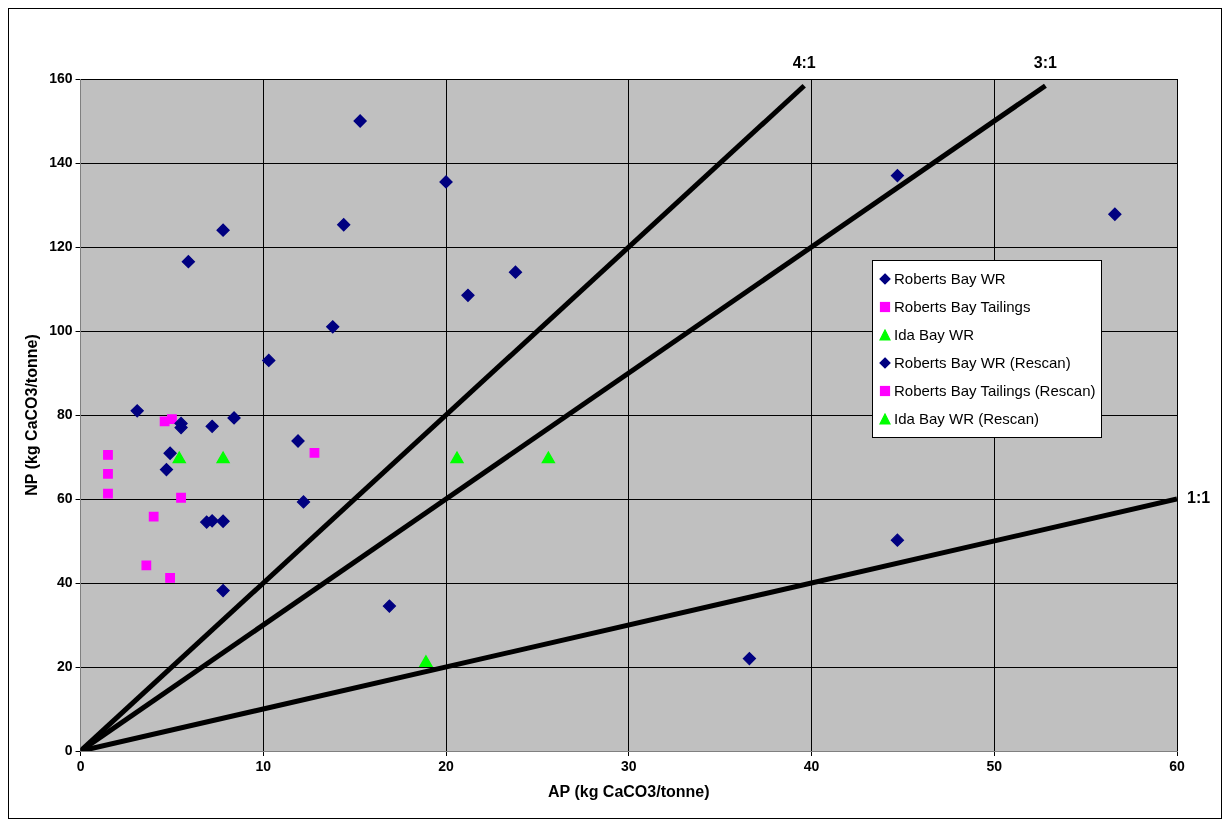 This screenshot has height=827, width=1230. What do you see at coordinates (61, 77) in the screenshot?
I see `y-tick-label: 160` at bounding box center [61, 77].